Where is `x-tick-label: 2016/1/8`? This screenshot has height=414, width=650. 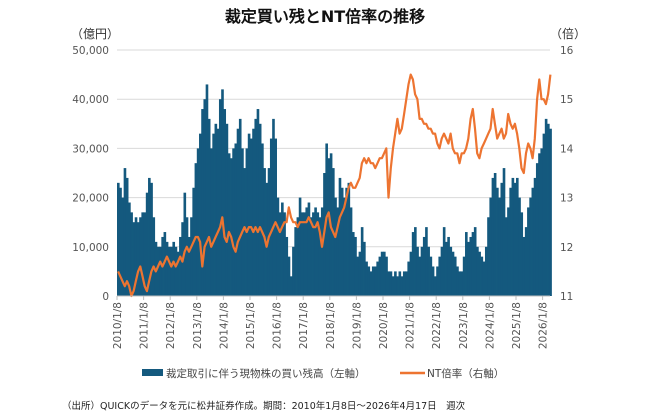 x-tick-label: 2016/1/8 is located at coordinates (278, 325).